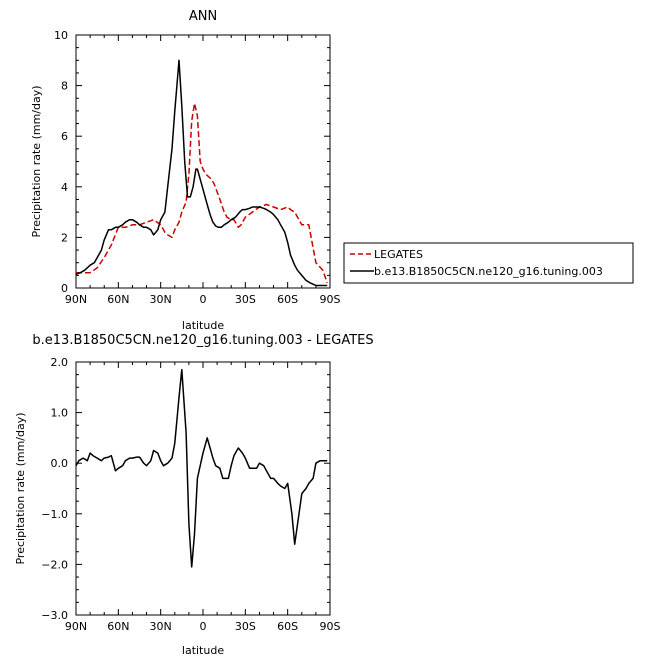 This screenshot has height=663, width=663. I want to click on legend-box, so click(488, 263).